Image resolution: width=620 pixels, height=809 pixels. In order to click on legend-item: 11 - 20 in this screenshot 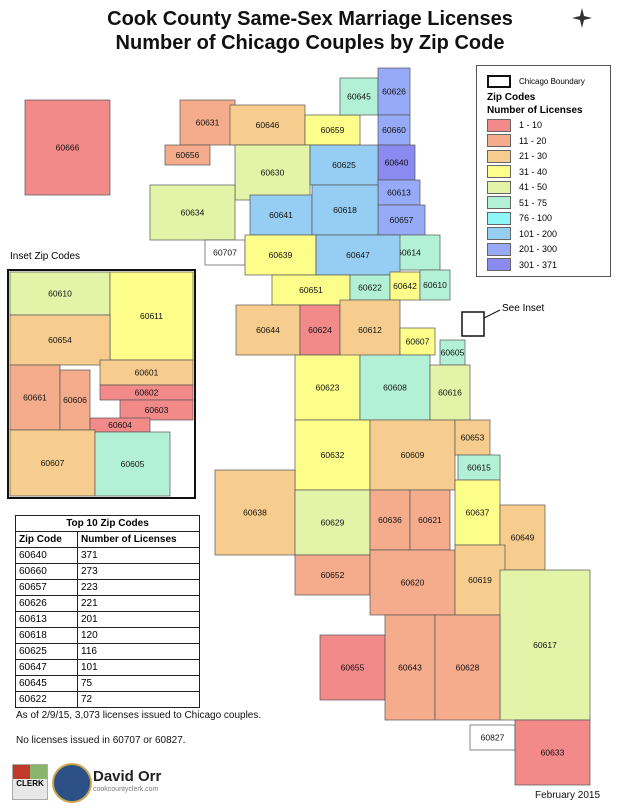, I will do `click(548, 141)`.